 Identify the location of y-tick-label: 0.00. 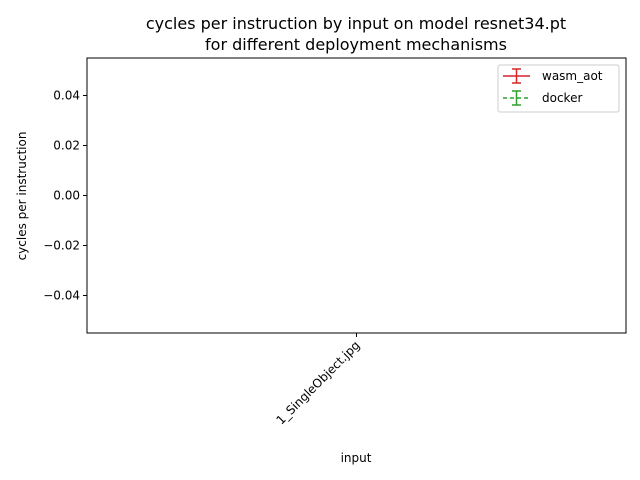
(66, 196).